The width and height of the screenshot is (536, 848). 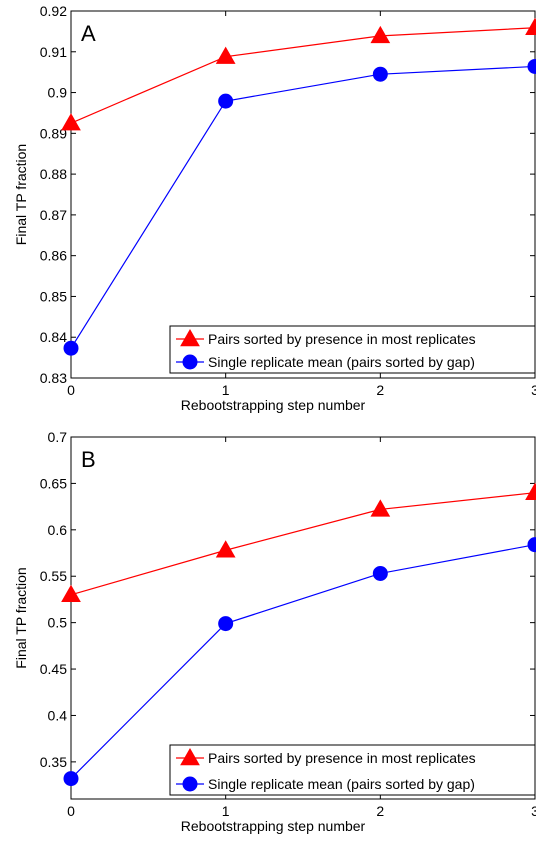 What do you see at coordinates (53, 133) in the screenshot?
I see `y-tick-label: 0.89` at bounding box center [53, 133].